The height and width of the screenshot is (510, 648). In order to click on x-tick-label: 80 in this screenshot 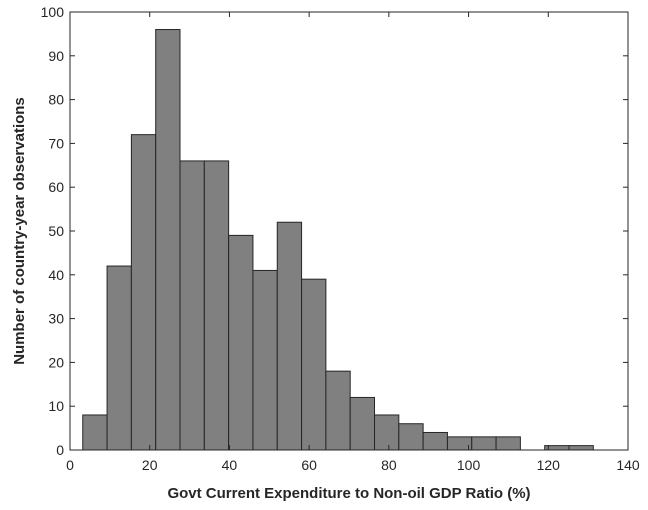, I will do `click(389, 465)`.